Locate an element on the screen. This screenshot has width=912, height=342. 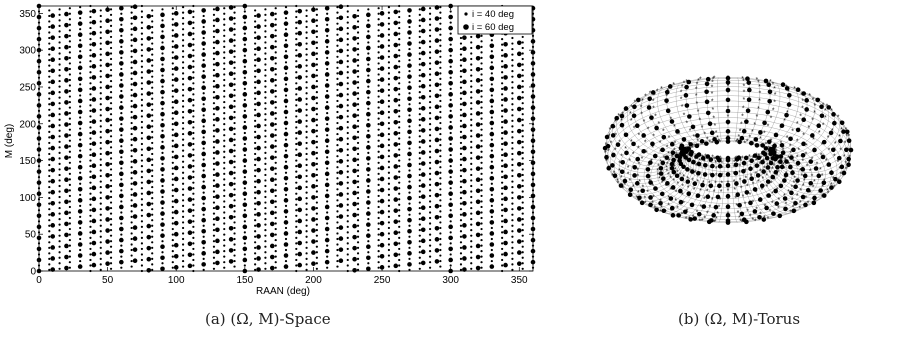
torus-meridian is located at coordinates (751, 110).